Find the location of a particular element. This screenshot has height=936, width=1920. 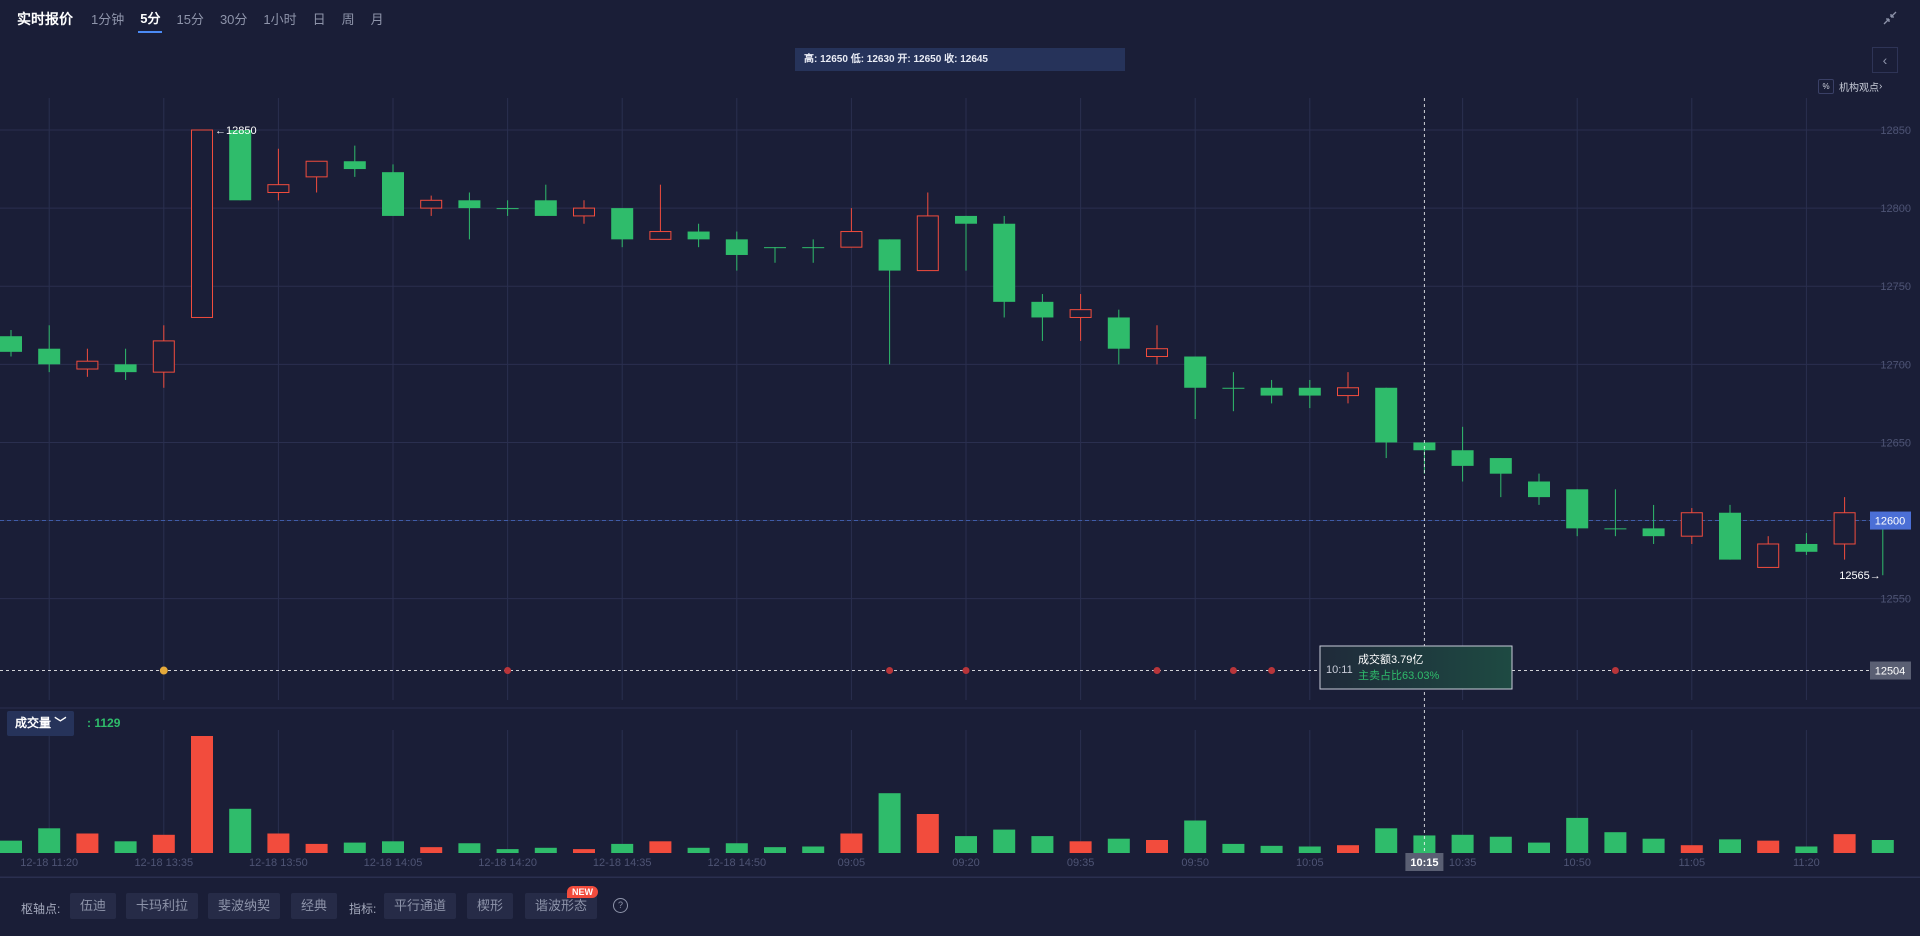

tab-1hour: 1小时 is located at coordinates (280, 19).